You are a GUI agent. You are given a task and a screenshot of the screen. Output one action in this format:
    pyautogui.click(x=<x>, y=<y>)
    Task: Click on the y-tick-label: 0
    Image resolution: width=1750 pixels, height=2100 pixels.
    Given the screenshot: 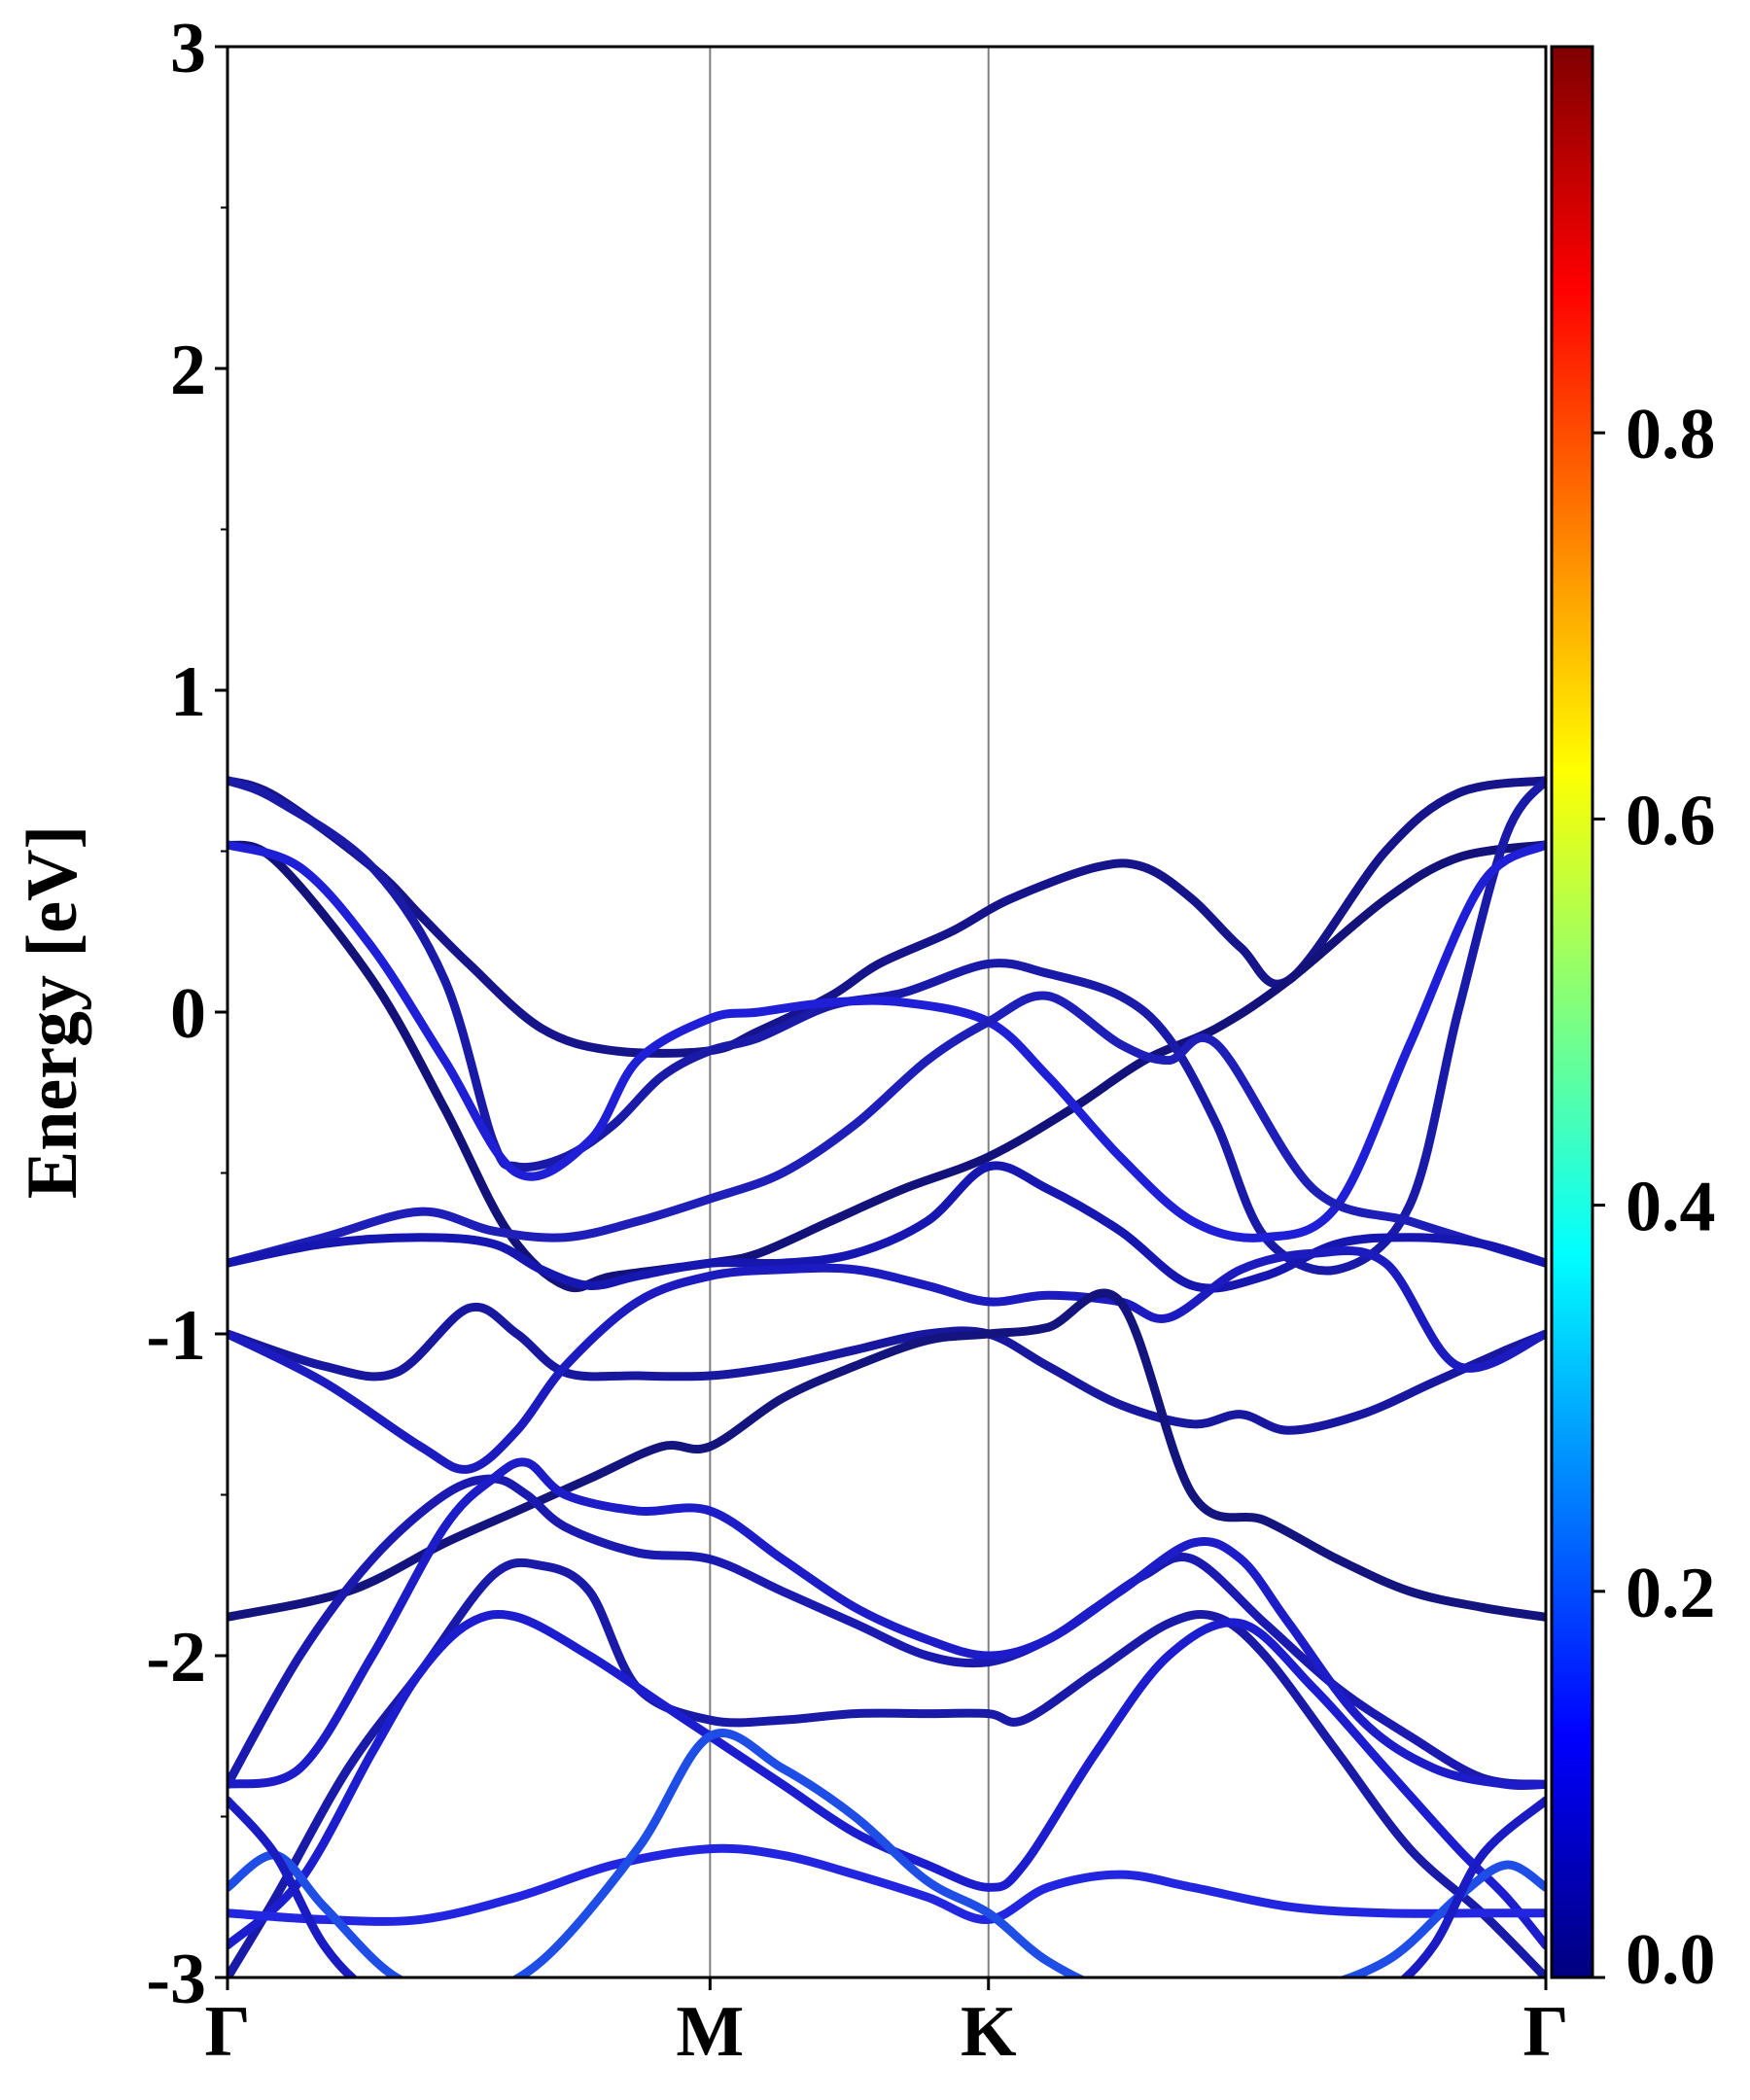 What is the action you would take?
    pyautogui.click(x=188, y=1014)
    